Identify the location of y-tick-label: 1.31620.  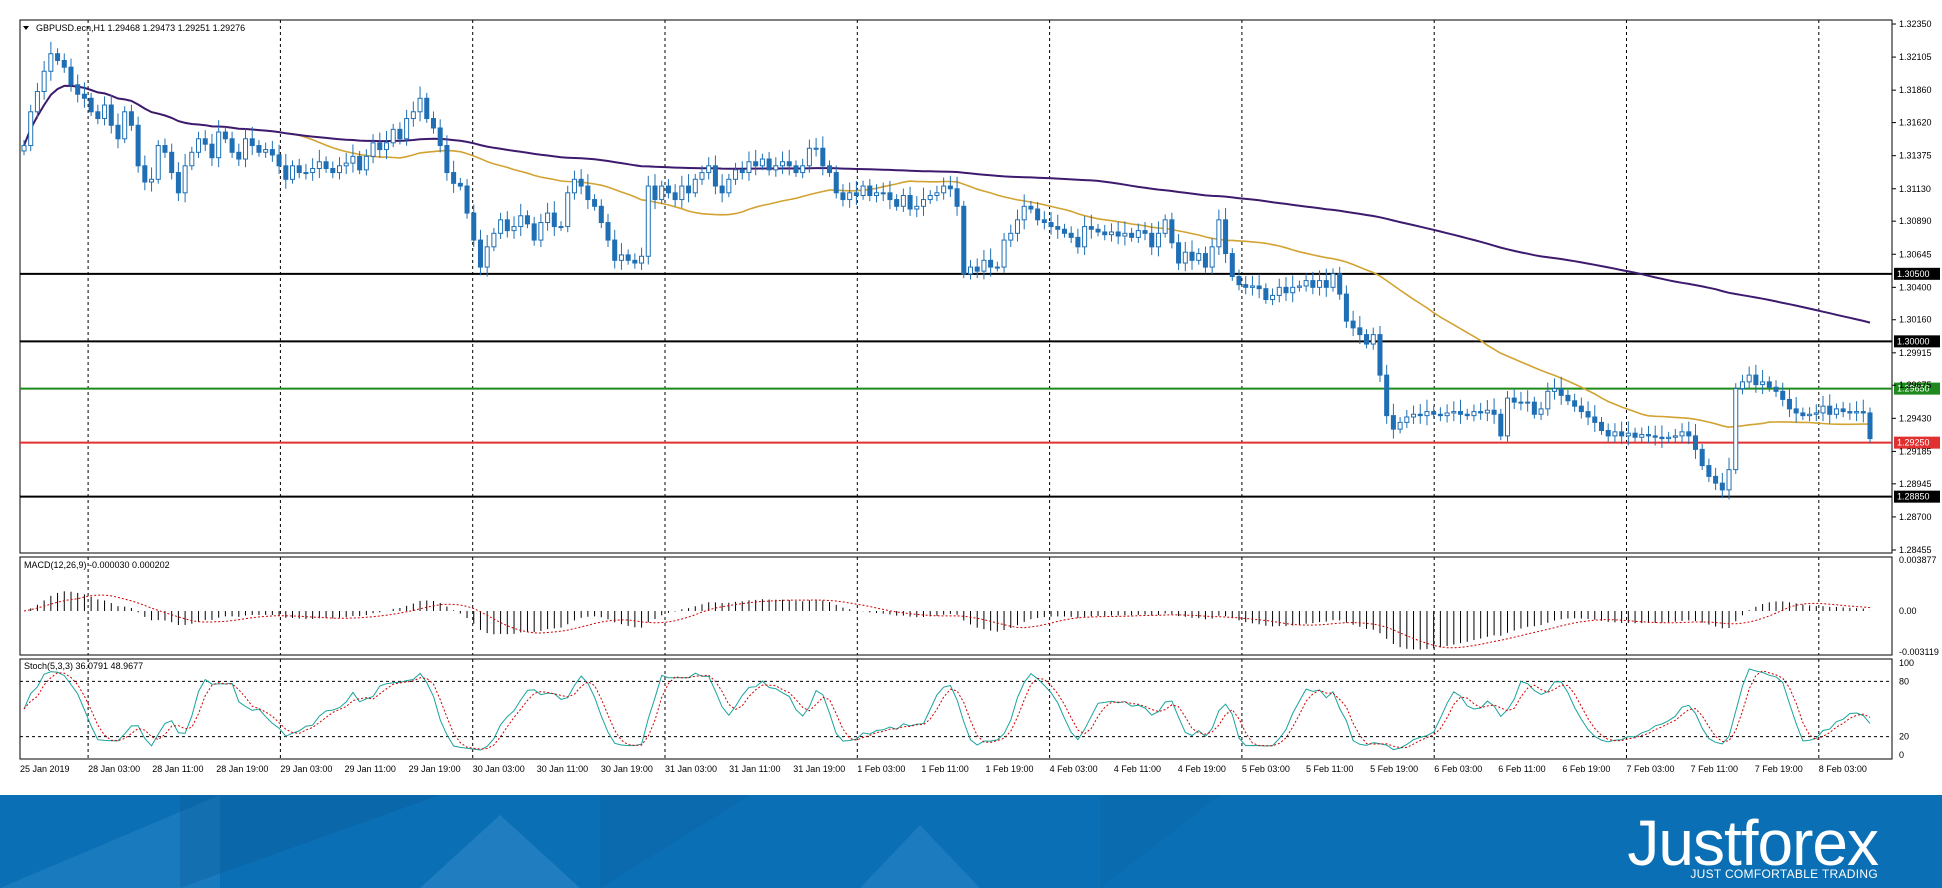
(1915, 123).